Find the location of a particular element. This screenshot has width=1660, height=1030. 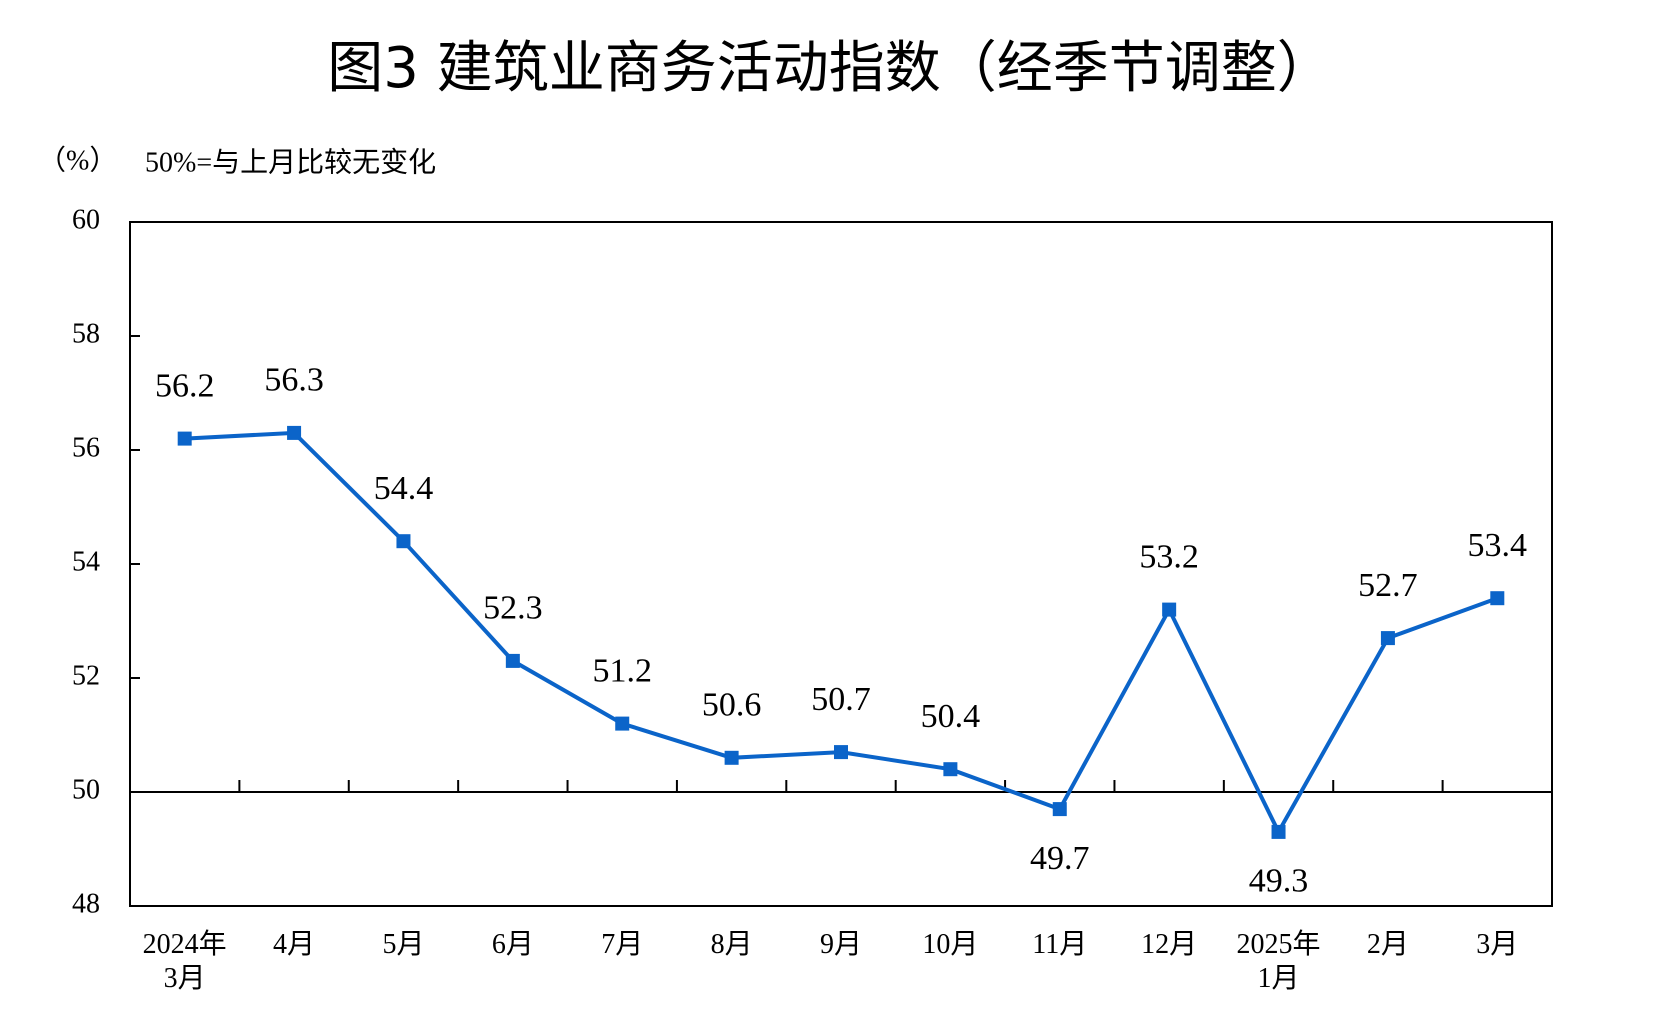

data-label: 54.4 is located at coordinates (404, 488).